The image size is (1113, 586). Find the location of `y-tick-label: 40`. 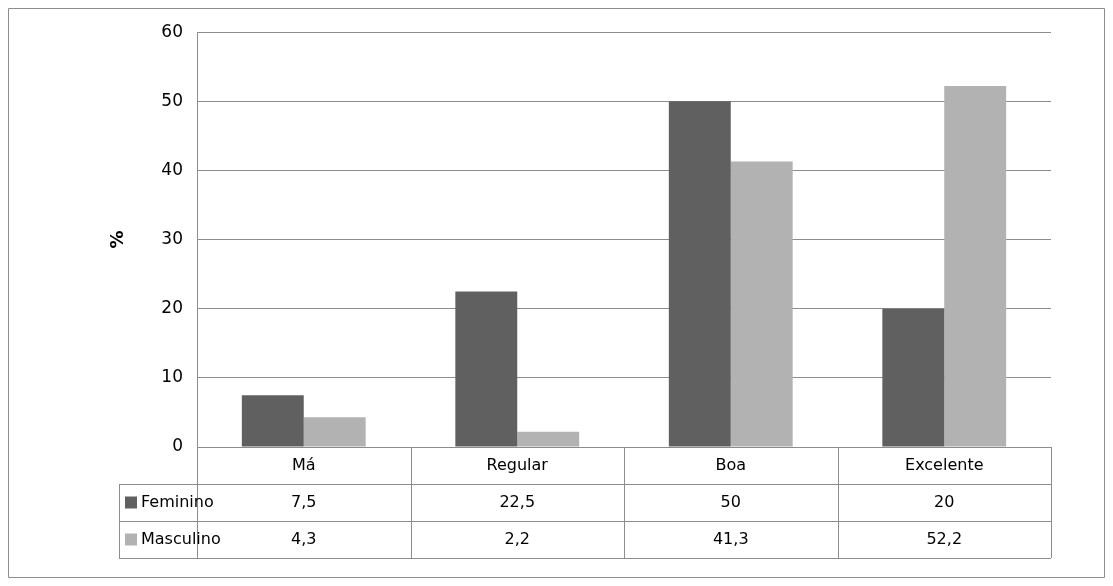

y-tick-label: 40 is located at coordinates (172, 168).